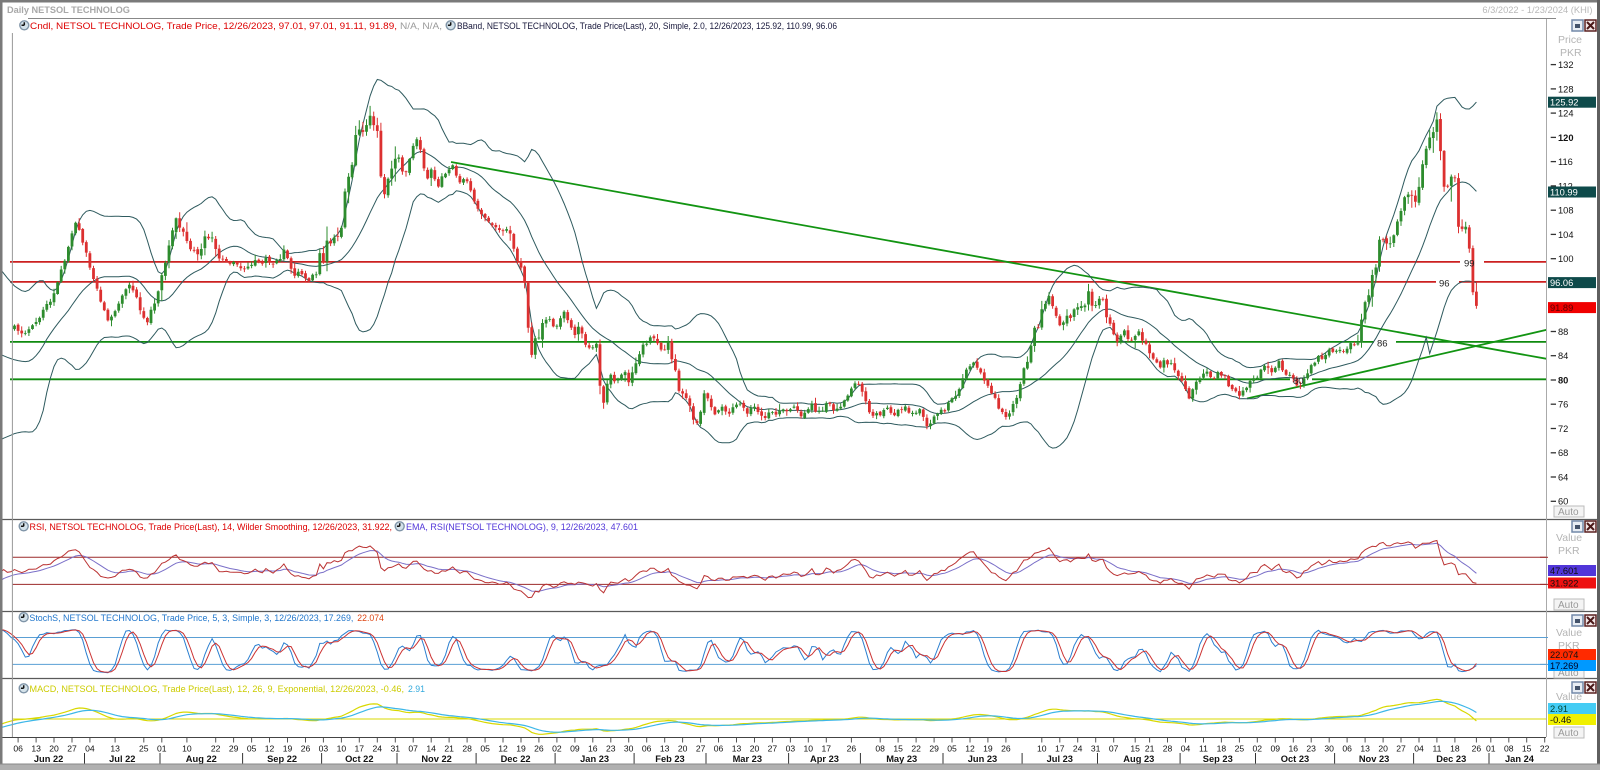  I want to click on svg-text: 108, so click(1566, 211).